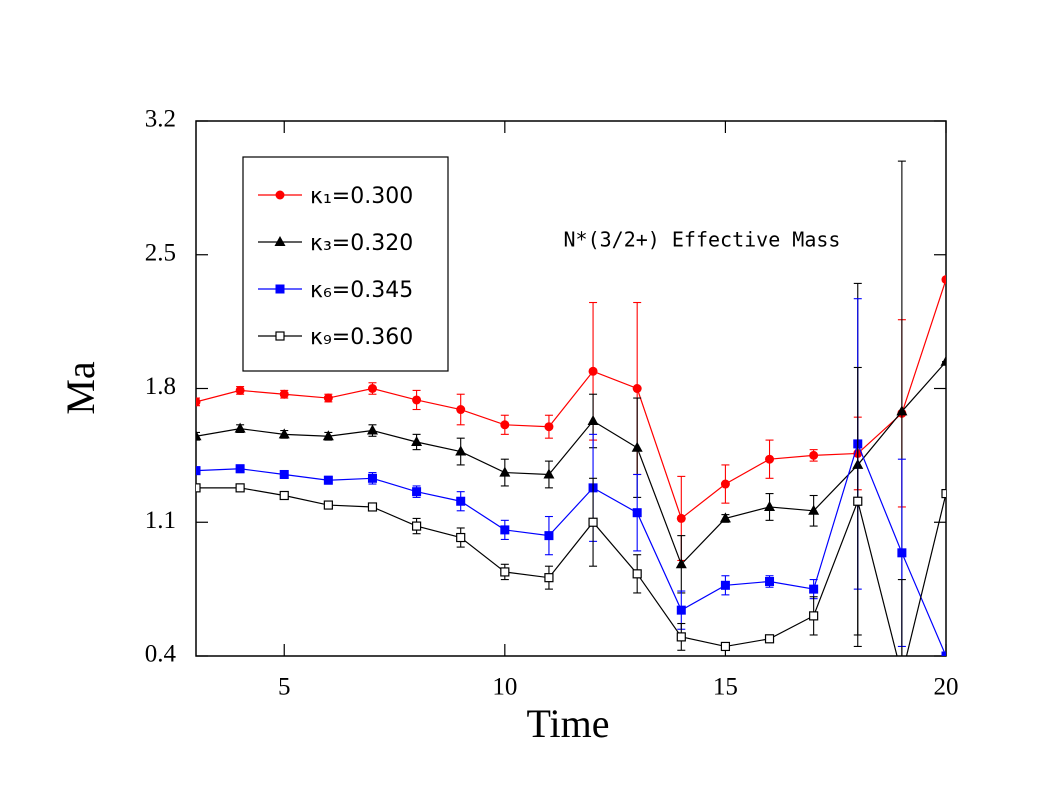  I want to click on series-line, so click(571, 571).